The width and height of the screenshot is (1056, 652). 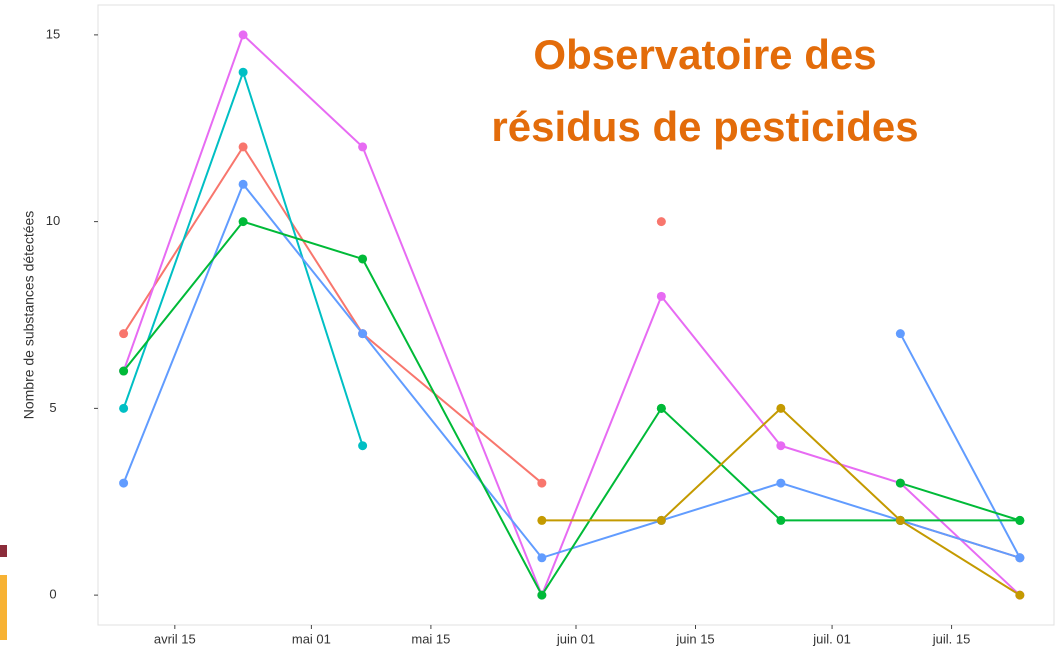 What do you see at coordinates (704, 54) in the screenshot?
I see `chart-title: Observatoire des` at bounding box center [704, 54].